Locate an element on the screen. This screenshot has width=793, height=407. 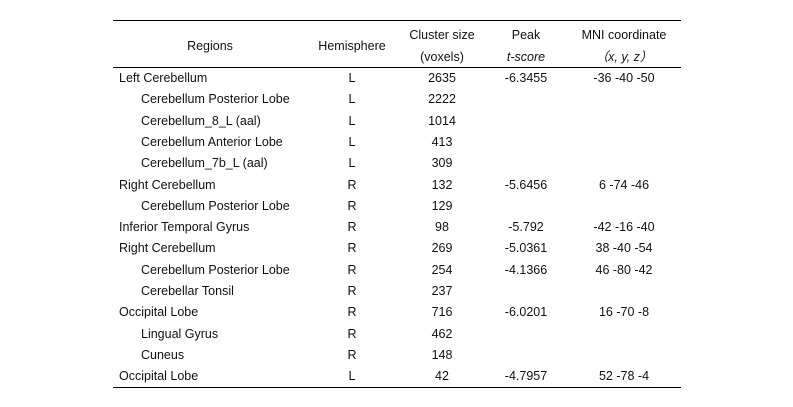
cluster-size: 2222 is located at coordinates (442, 99).